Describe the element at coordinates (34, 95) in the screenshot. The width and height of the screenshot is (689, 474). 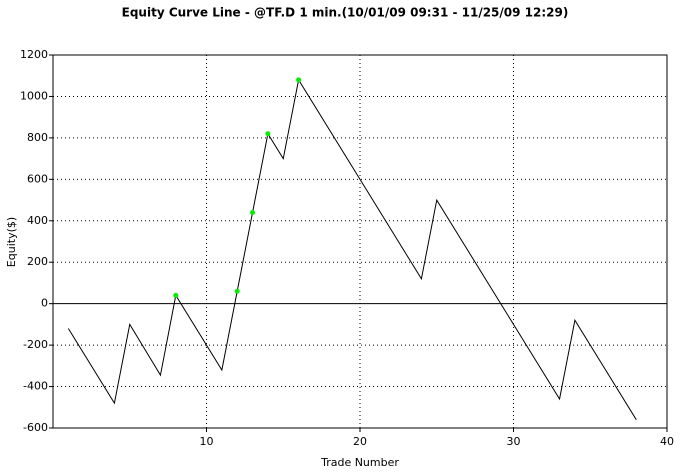
I see `y-tick-label: 1000` at that location.